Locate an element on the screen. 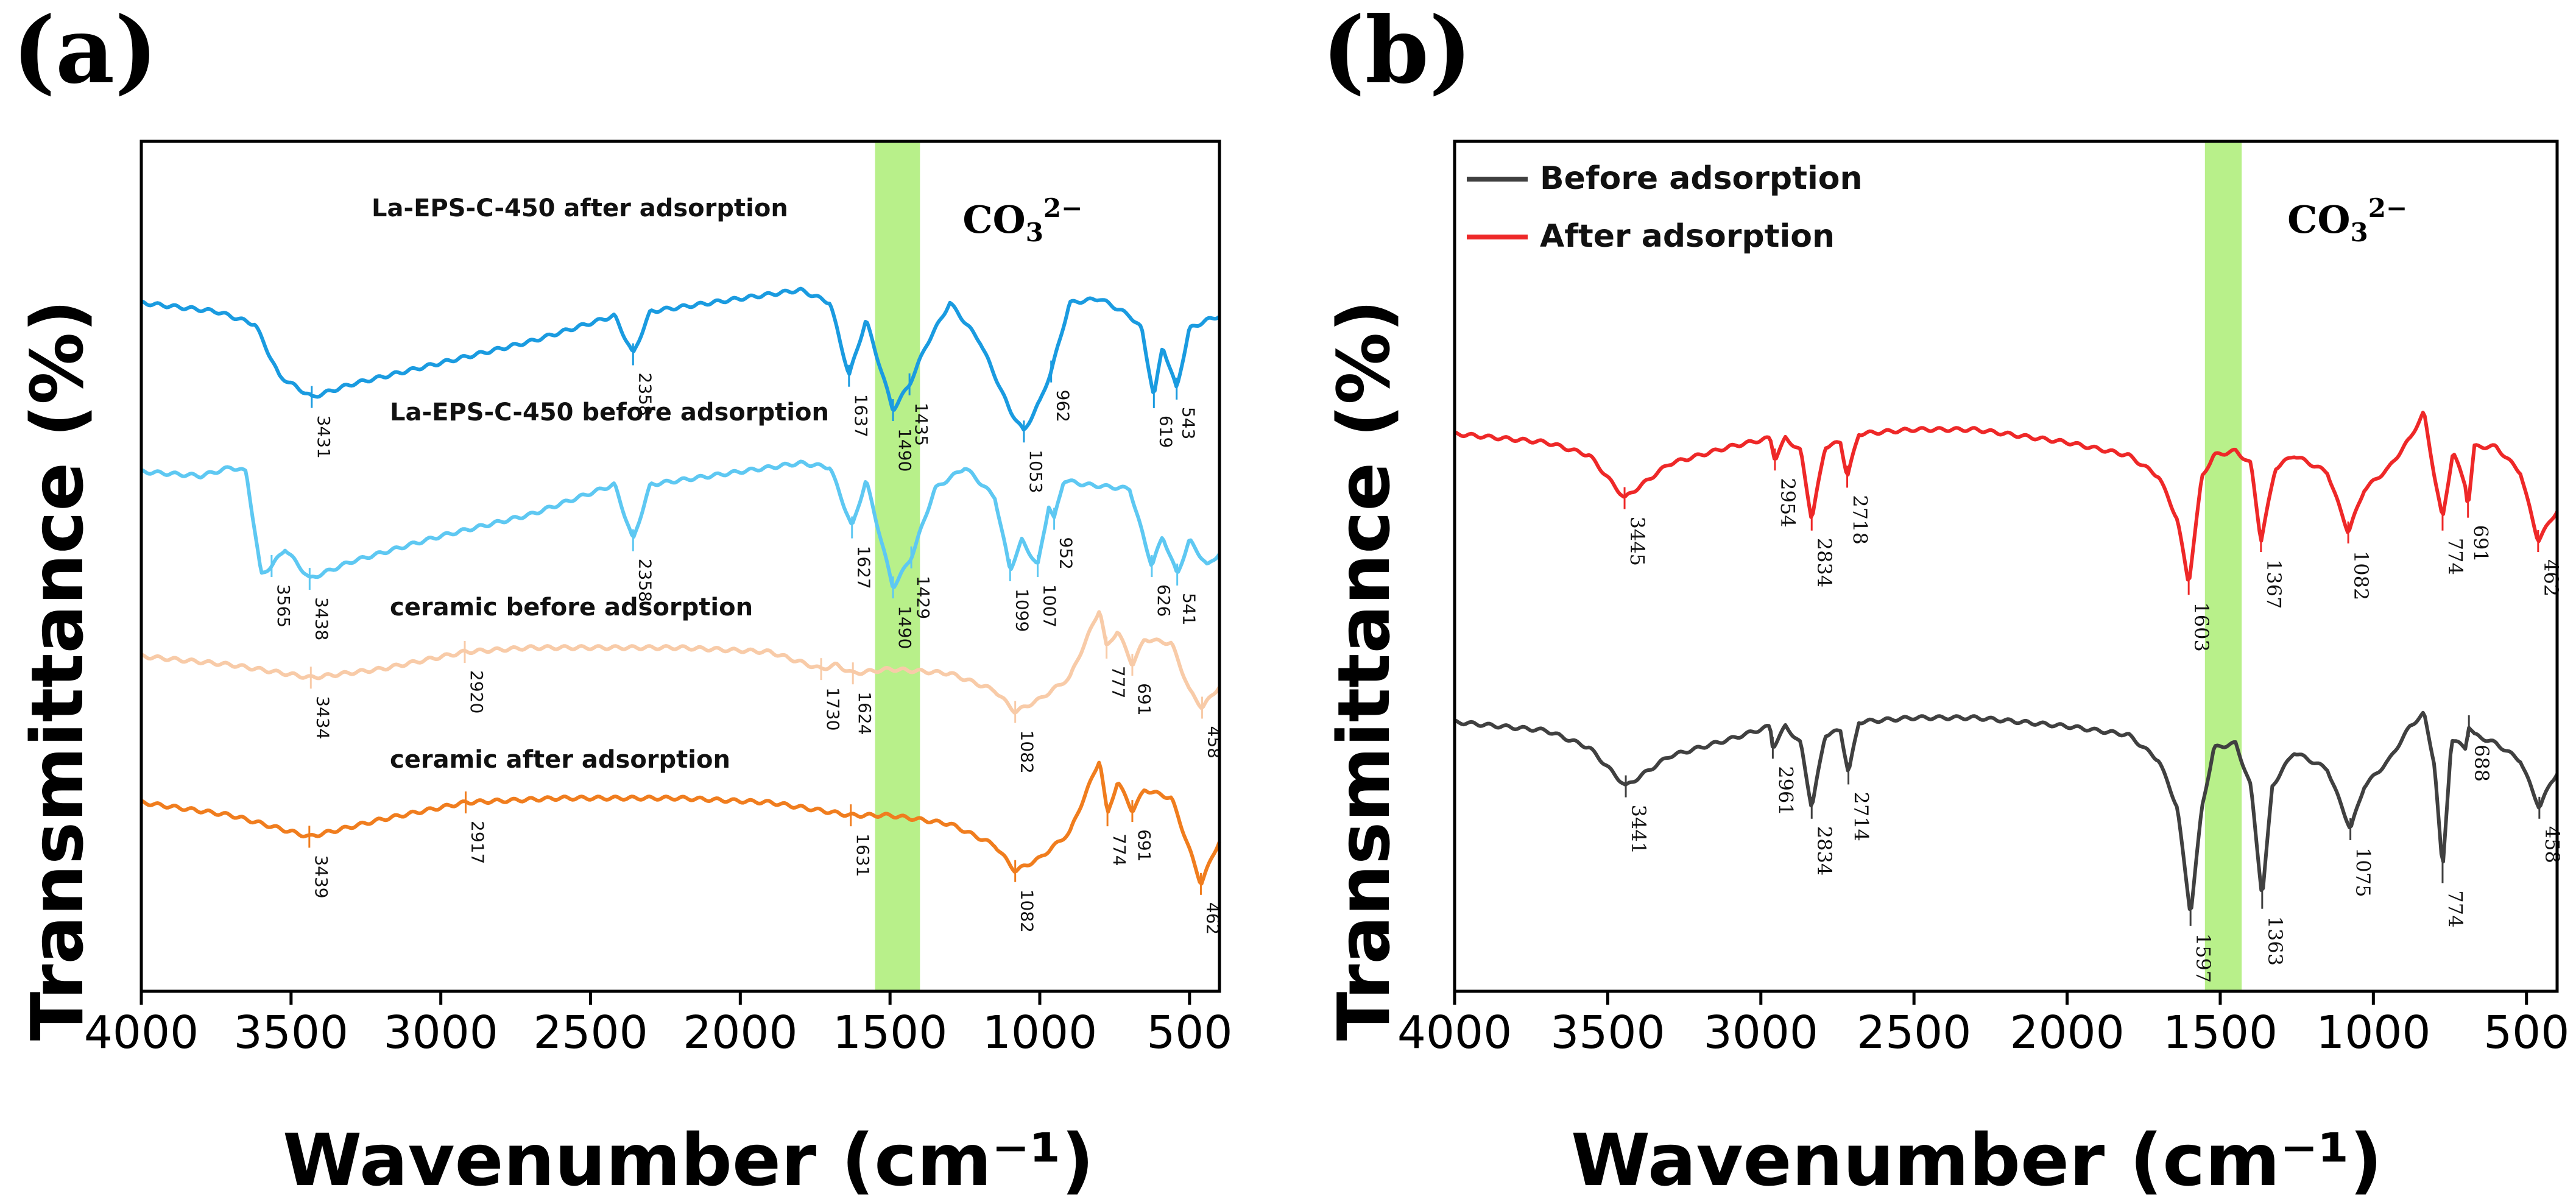  panel-b-label: (b) is located at coordinates (1397, 52).